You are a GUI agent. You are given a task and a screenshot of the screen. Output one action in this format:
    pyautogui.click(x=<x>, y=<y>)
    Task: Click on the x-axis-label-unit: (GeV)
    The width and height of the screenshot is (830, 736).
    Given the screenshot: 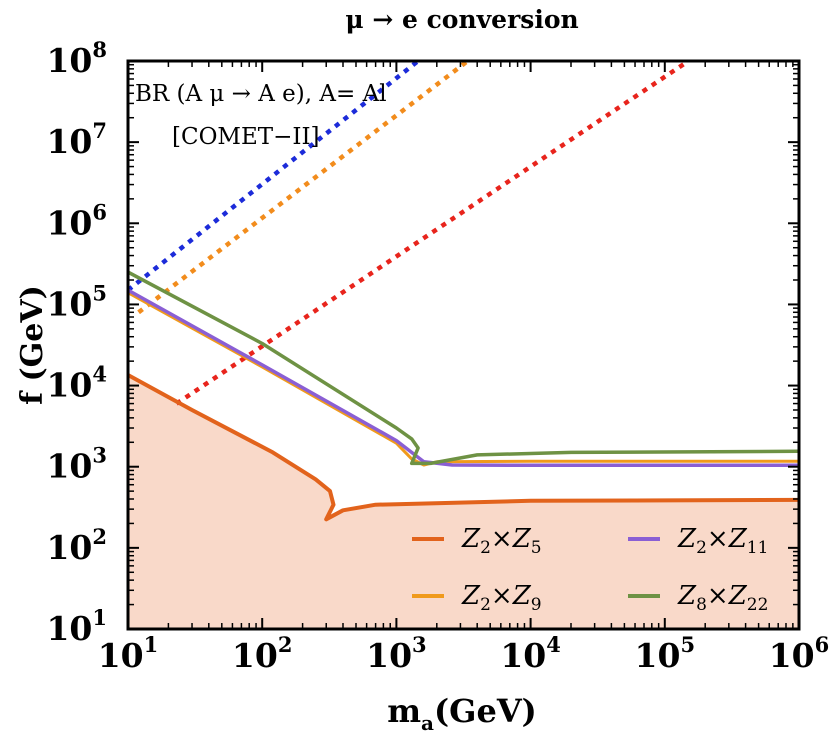 What is the action you would take?
    pyautogui.click(x=485, y=711)
    